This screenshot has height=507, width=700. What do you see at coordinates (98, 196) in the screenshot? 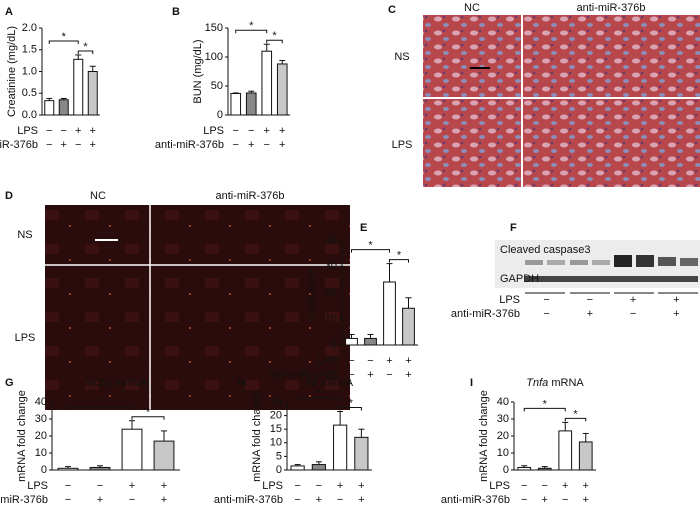
I see `column-label: NC` at bounding box center [98, 196].